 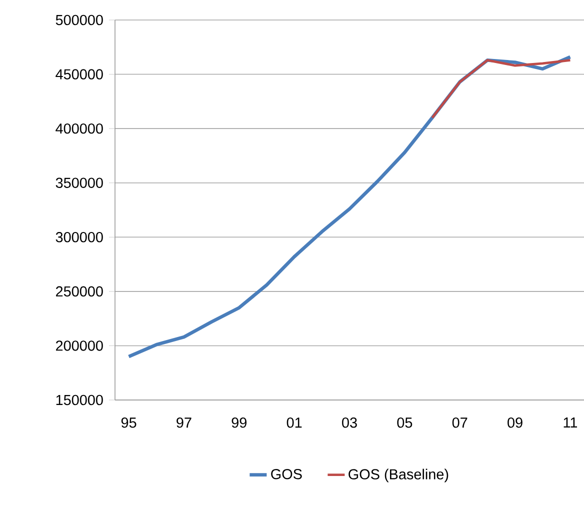 I want to click on x-tick-label: 03, so click(x=349, y=423).